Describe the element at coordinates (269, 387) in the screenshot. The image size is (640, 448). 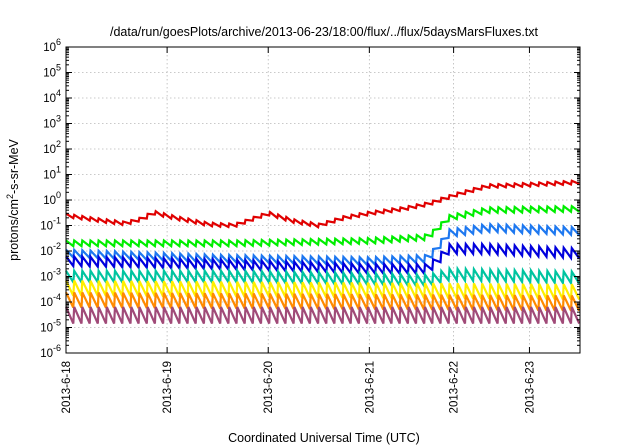
I see `x-tick-label: 2013-6-20` at that location.